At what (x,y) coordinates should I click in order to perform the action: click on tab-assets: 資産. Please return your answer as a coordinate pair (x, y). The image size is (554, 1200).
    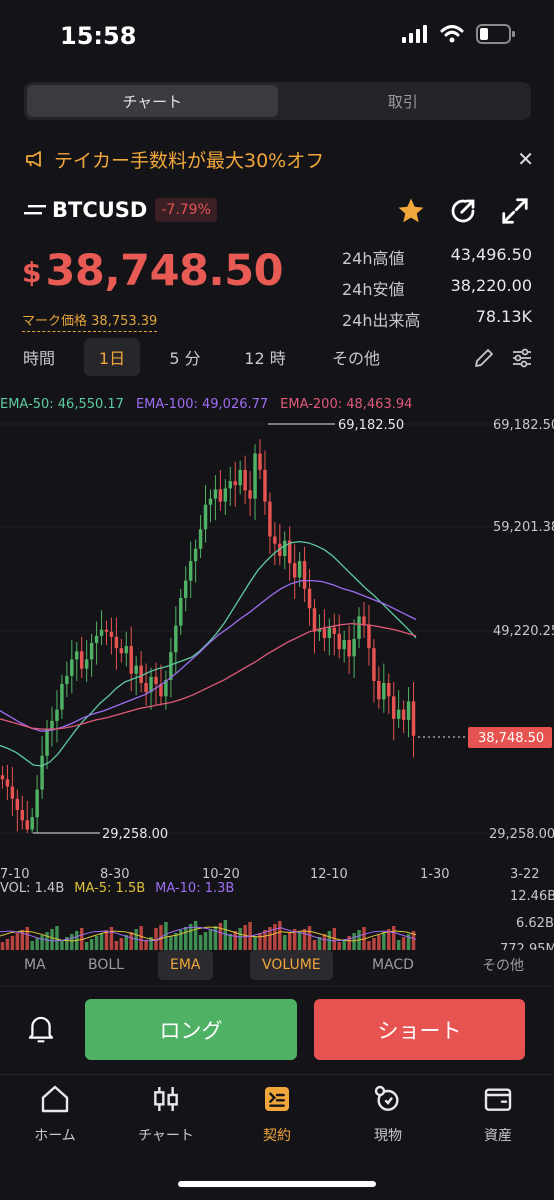
    Looking at the image, I should click on (498, 1114).